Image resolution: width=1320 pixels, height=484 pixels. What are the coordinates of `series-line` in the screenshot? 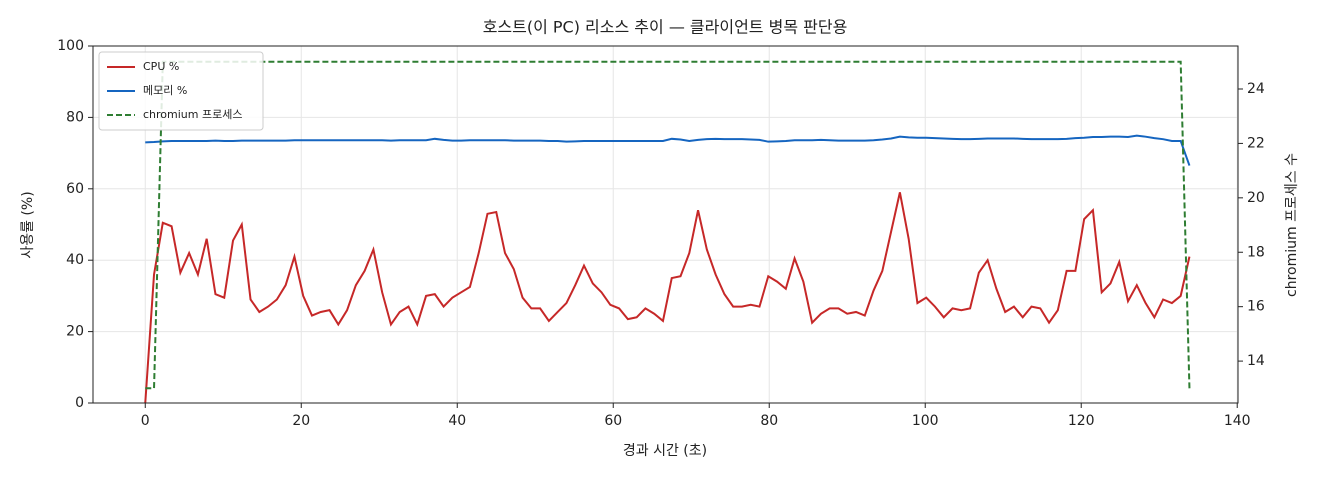 It's located at (668, 150).